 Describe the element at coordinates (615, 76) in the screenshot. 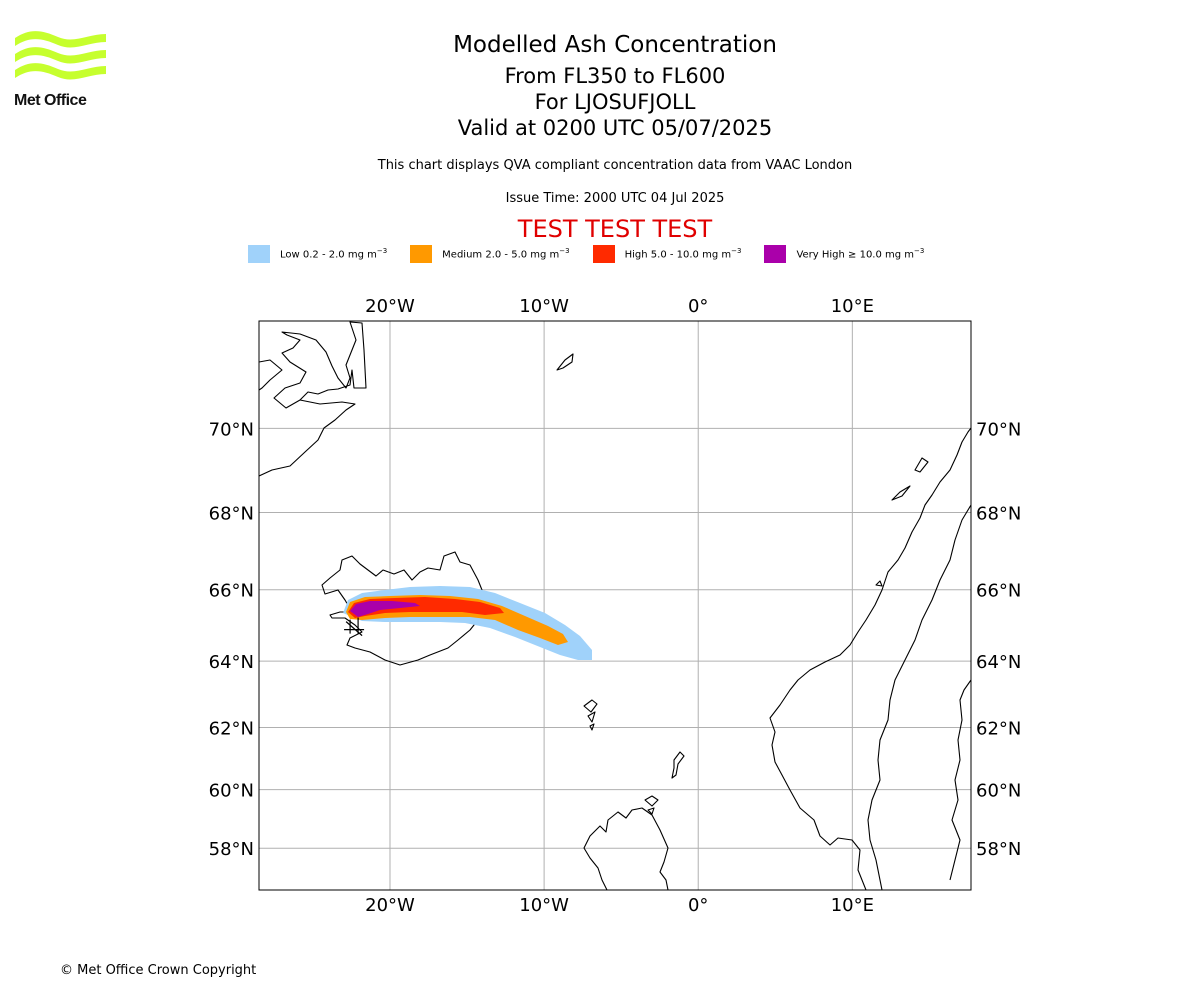

I see `flight-level-range: From FL350 to FL600` at that location.